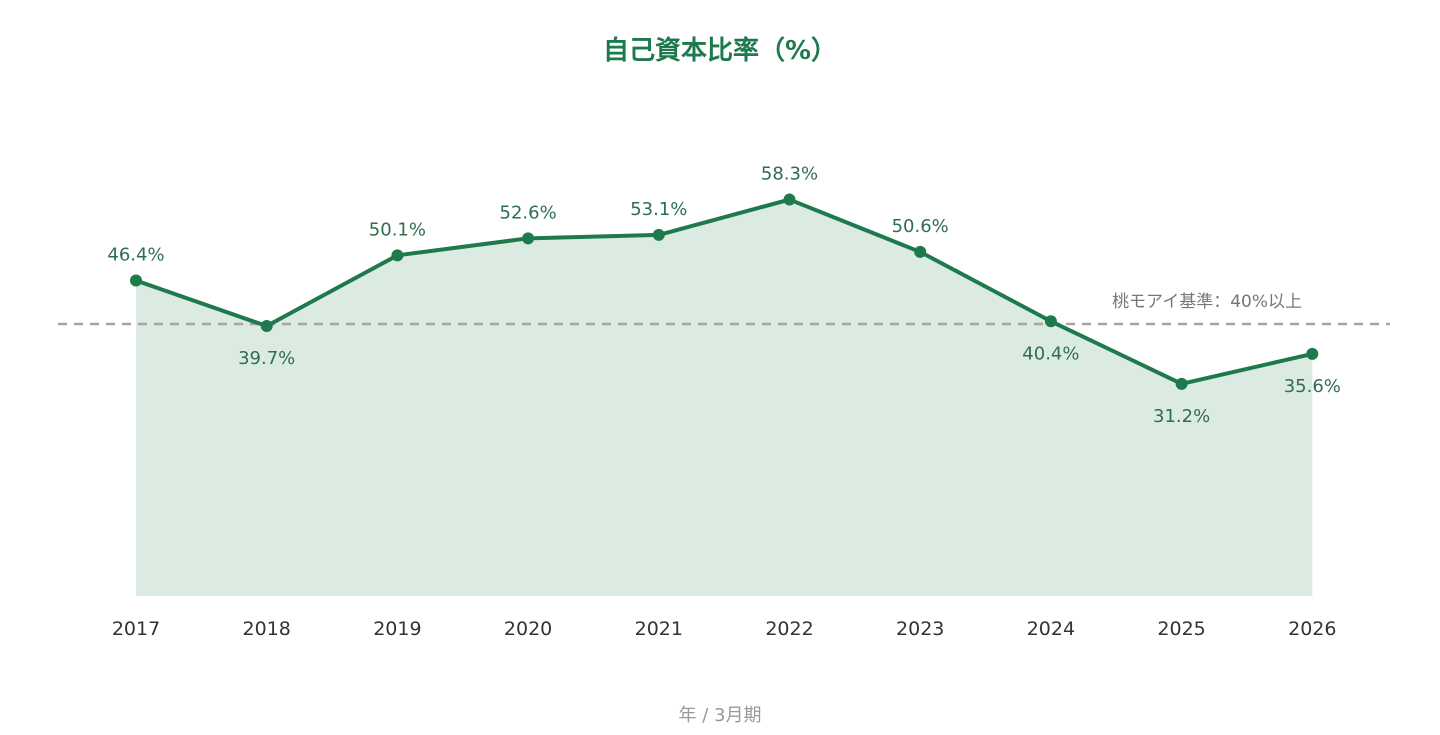  I want to click on data-label-2025: 31.2%, so click(1181, 416).